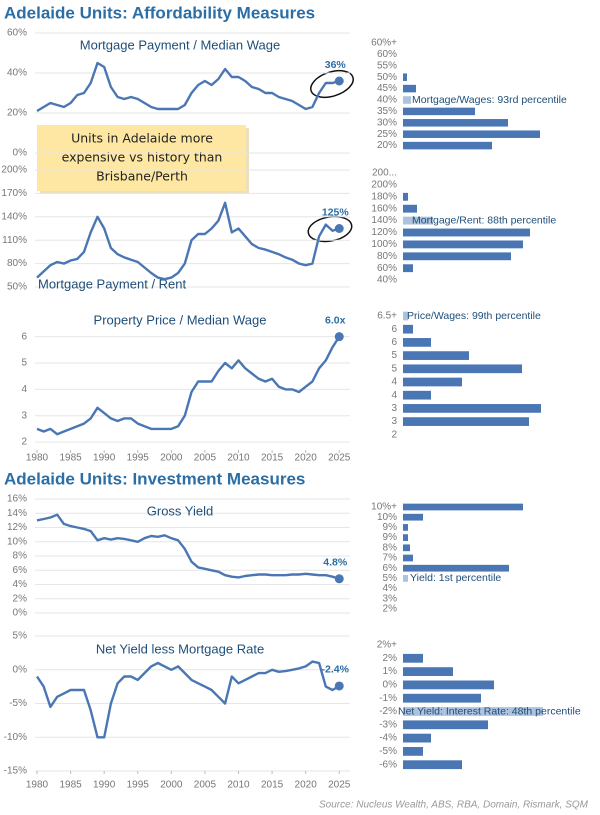 This screenshot has height=815, width=600. I want to click on category-label: 55%, so click(387, 65).